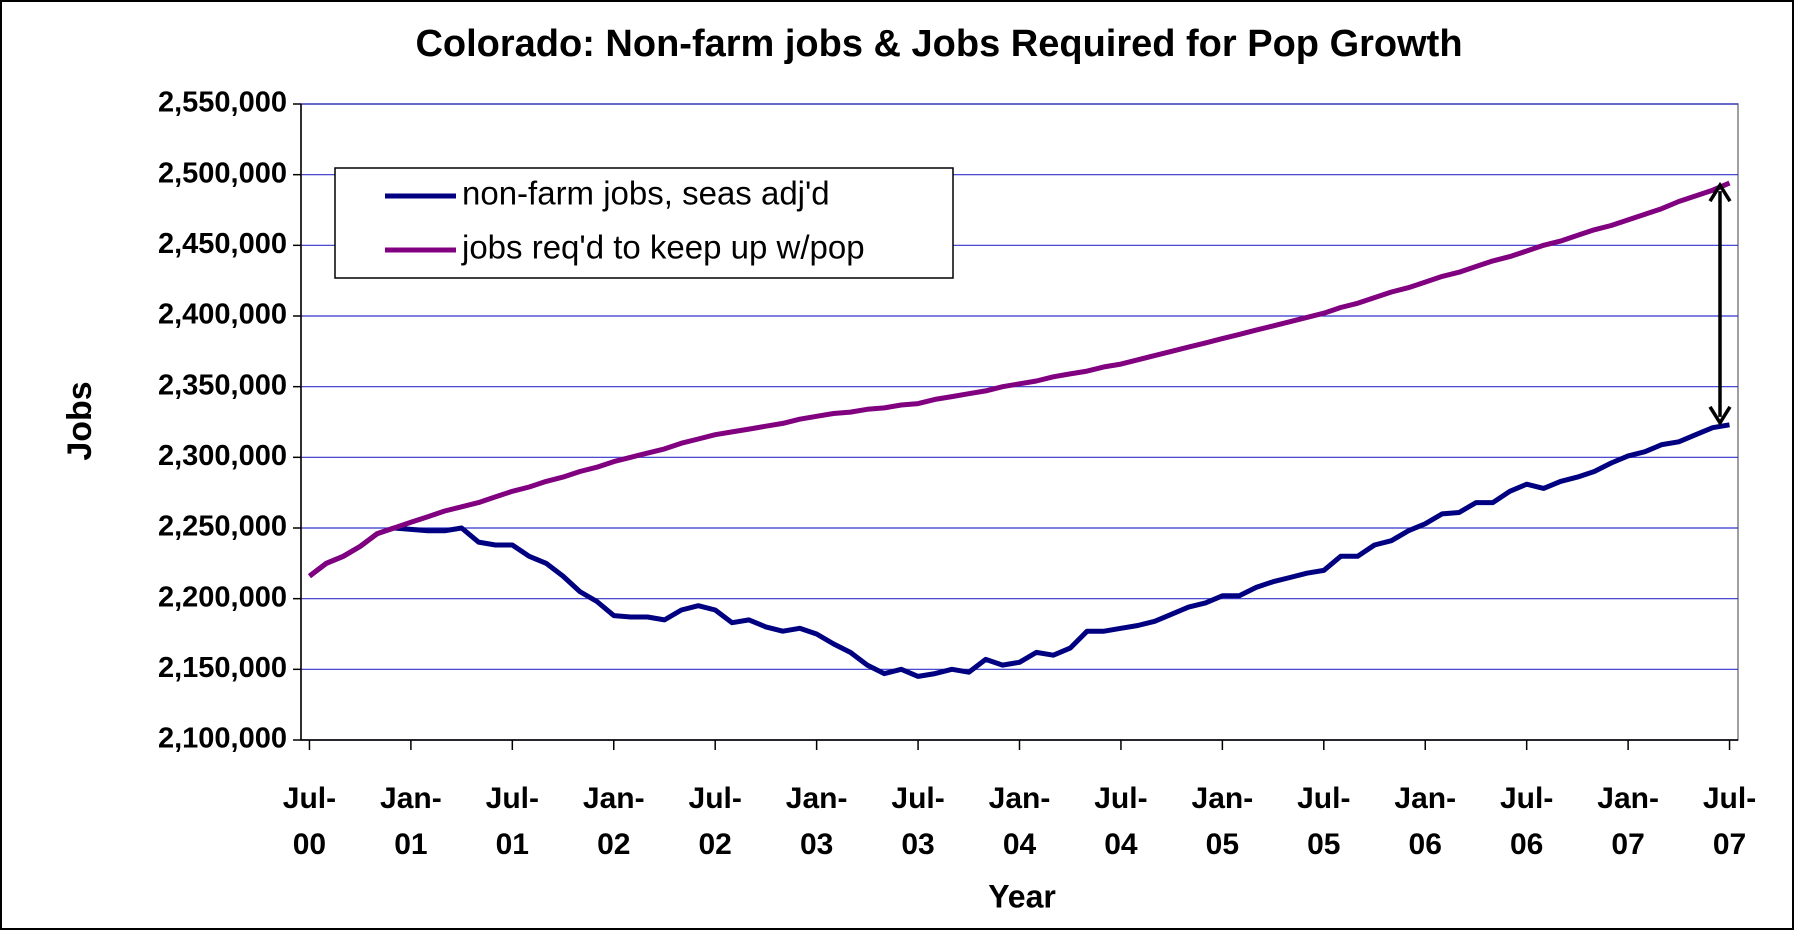  Describe the element at coordinates (222, 385) in the screenshot. I see `y-tick-label: 2,350,000` at that location.